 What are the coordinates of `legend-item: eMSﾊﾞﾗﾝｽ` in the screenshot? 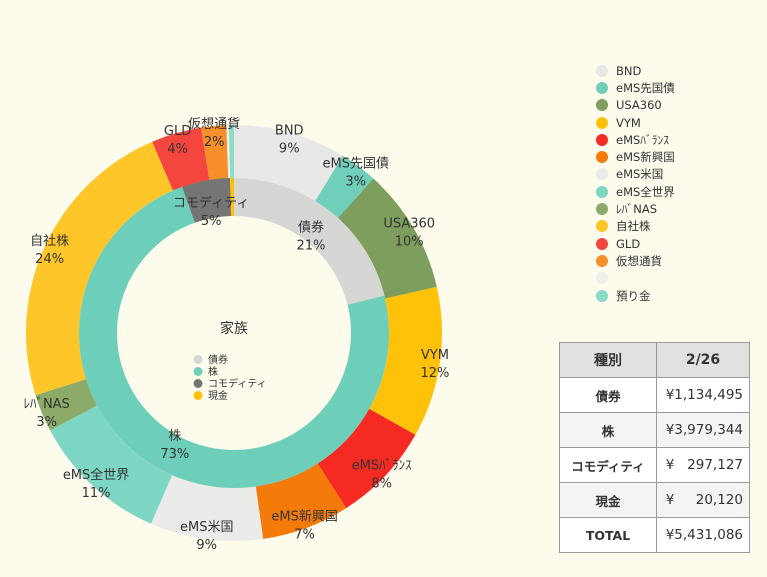 It's located at (635, 139).